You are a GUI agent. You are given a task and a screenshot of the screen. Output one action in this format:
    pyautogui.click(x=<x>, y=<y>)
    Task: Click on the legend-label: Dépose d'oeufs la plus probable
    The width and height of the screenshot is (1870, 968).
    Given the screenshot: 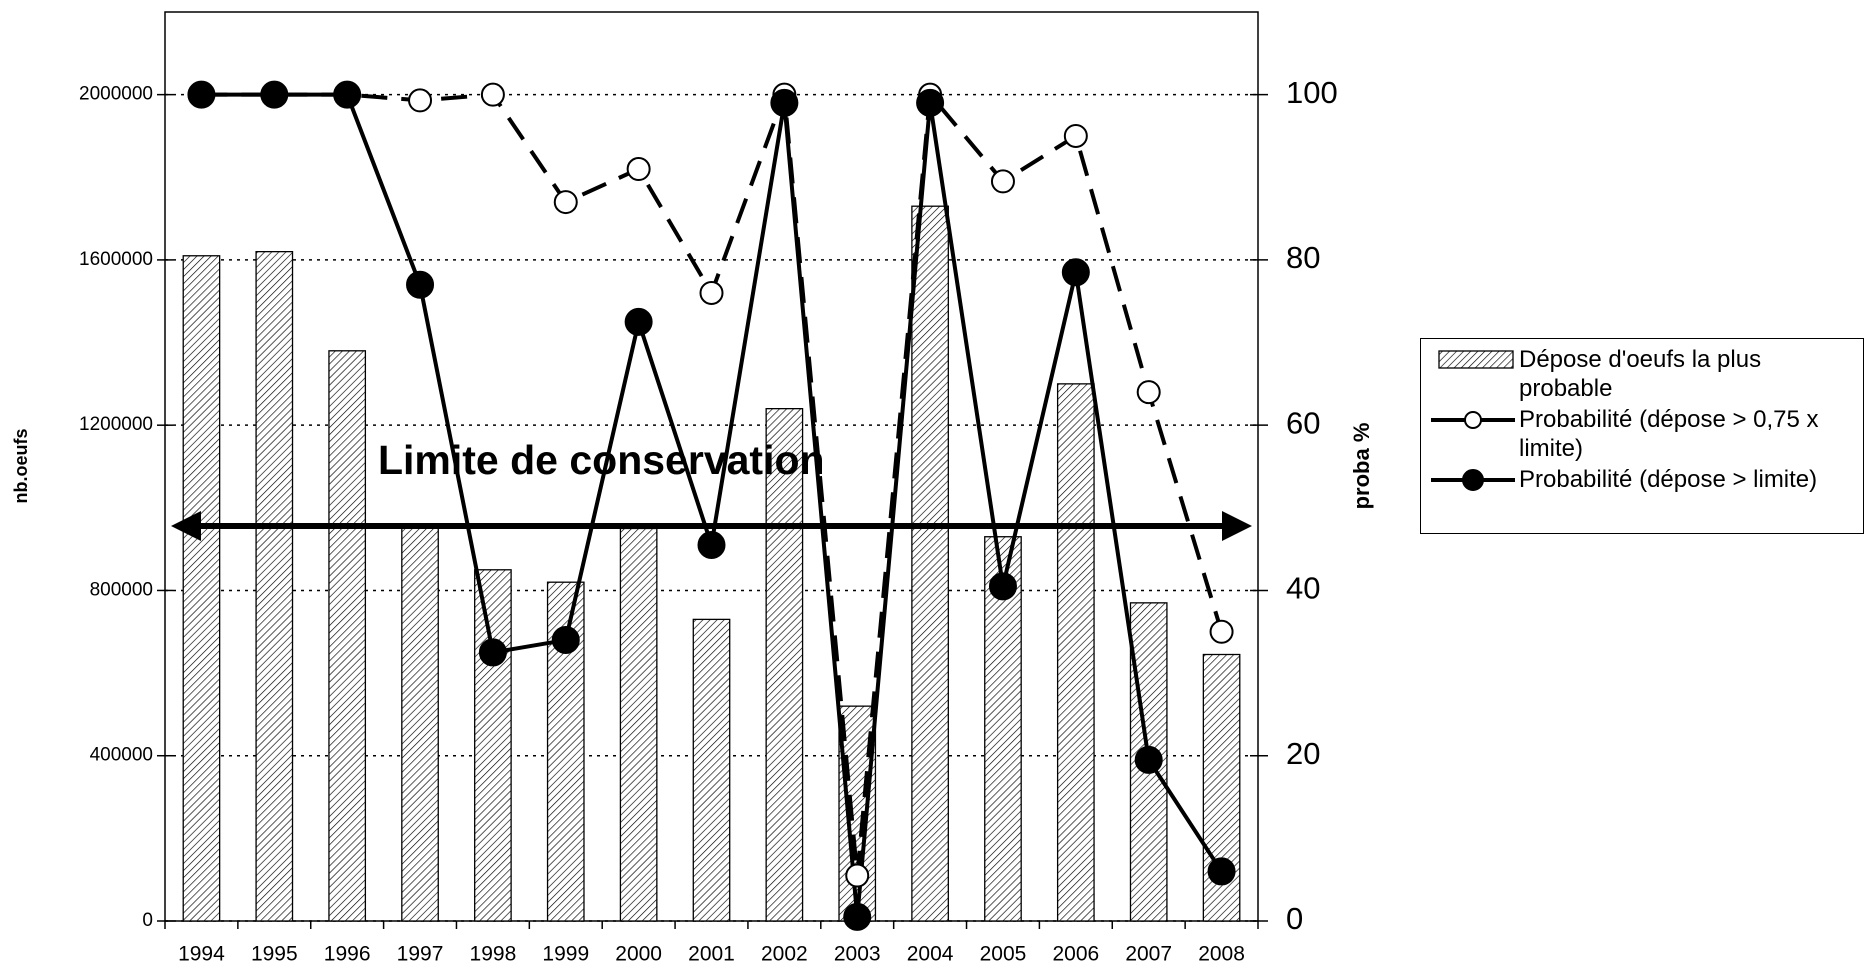 What is the action you would take?
    pyautogui.click(x=1640, y=374)
    